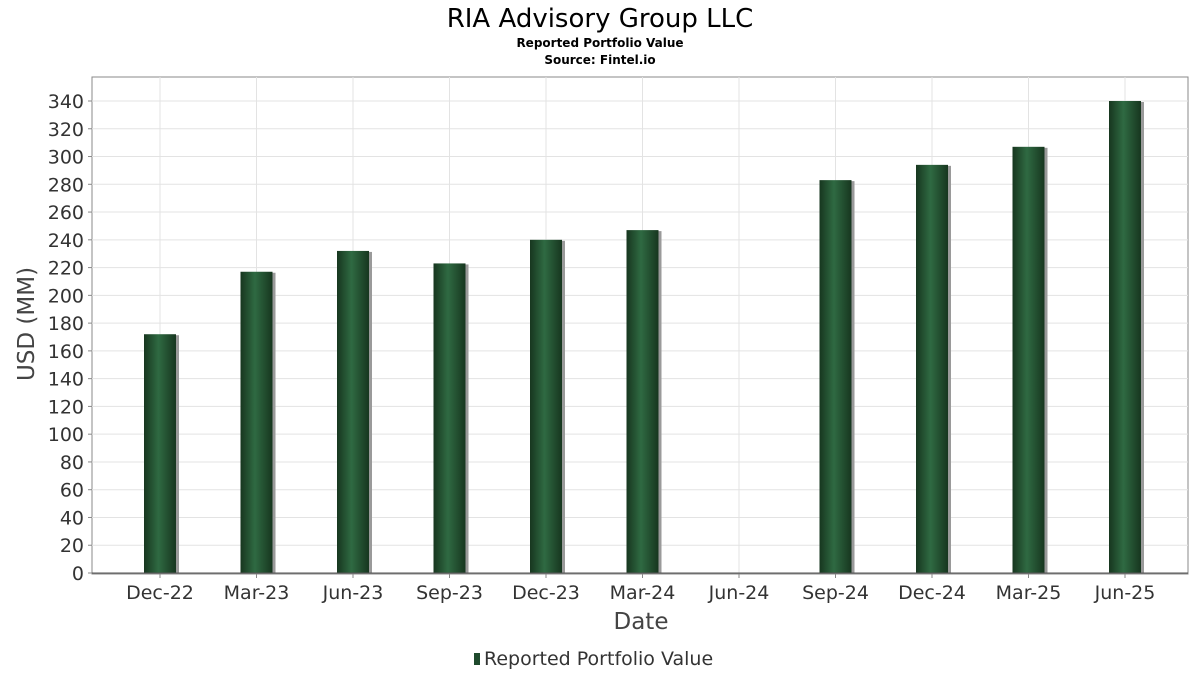 The height and width of the screenshot is (679, 1200). Describe the element at coordinates (66, 185) in the screenshot. I see `y-tick-label: 280` at that location.